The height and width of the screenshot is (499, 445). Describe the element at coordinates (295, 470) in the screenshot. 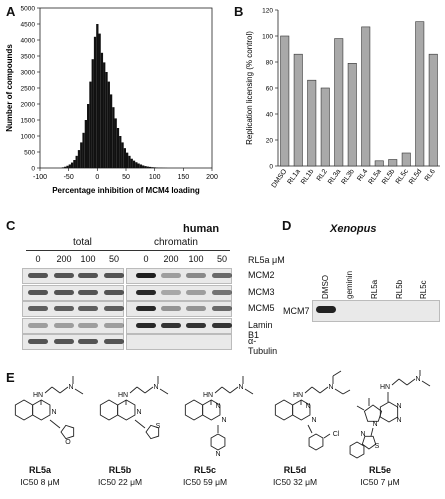

I see `compound-name: RL5d` at that location.